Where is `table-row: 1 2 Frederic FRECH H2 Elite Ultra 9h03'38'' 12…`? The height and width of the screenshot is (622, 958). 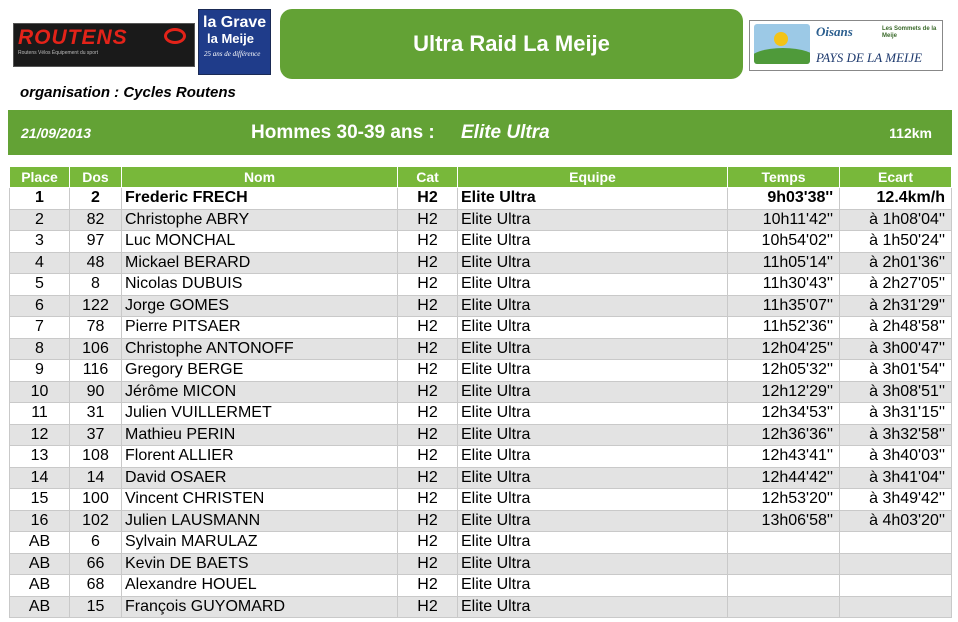
table-row: 1 2 Frederic FRECH H2 Elite Ultra 9h03'38'' 12… is located at coordinates (480, 198).